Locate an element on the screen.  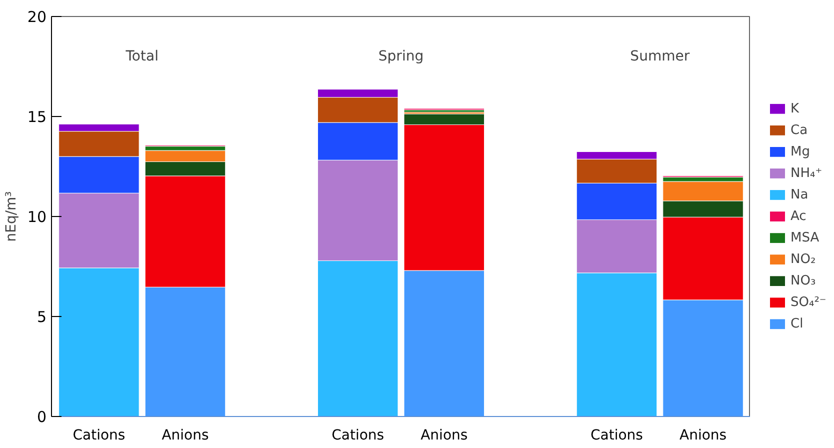
legend-label: Cl is located at coordinates (797, 324).